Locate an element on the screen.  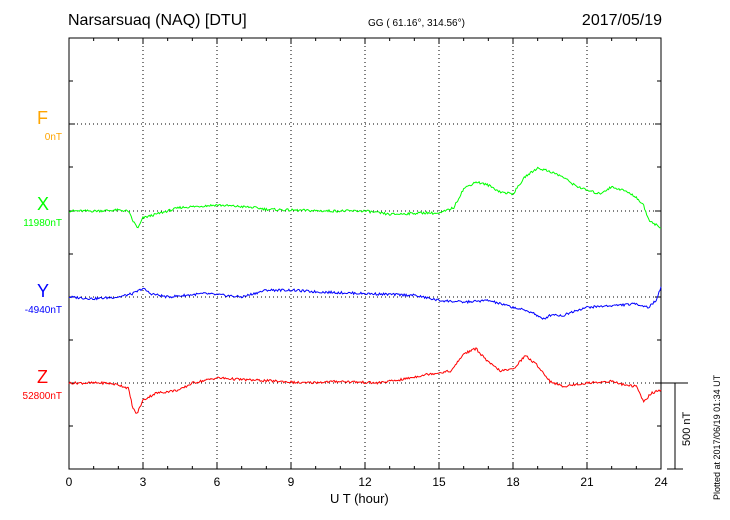
x-tick-label: 3 is located at coordinates (143, 482).